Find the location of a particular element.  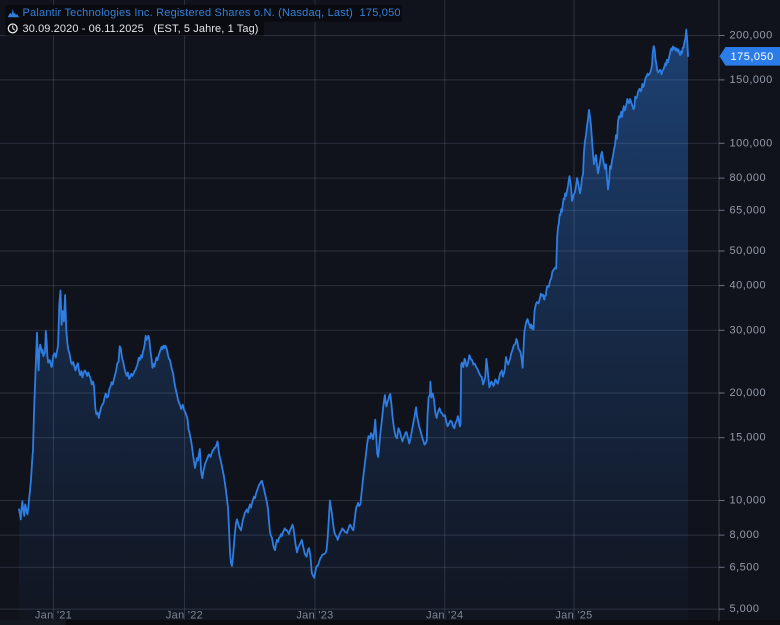

svg-text: Jan '21 is located at coordinates (53, 616).